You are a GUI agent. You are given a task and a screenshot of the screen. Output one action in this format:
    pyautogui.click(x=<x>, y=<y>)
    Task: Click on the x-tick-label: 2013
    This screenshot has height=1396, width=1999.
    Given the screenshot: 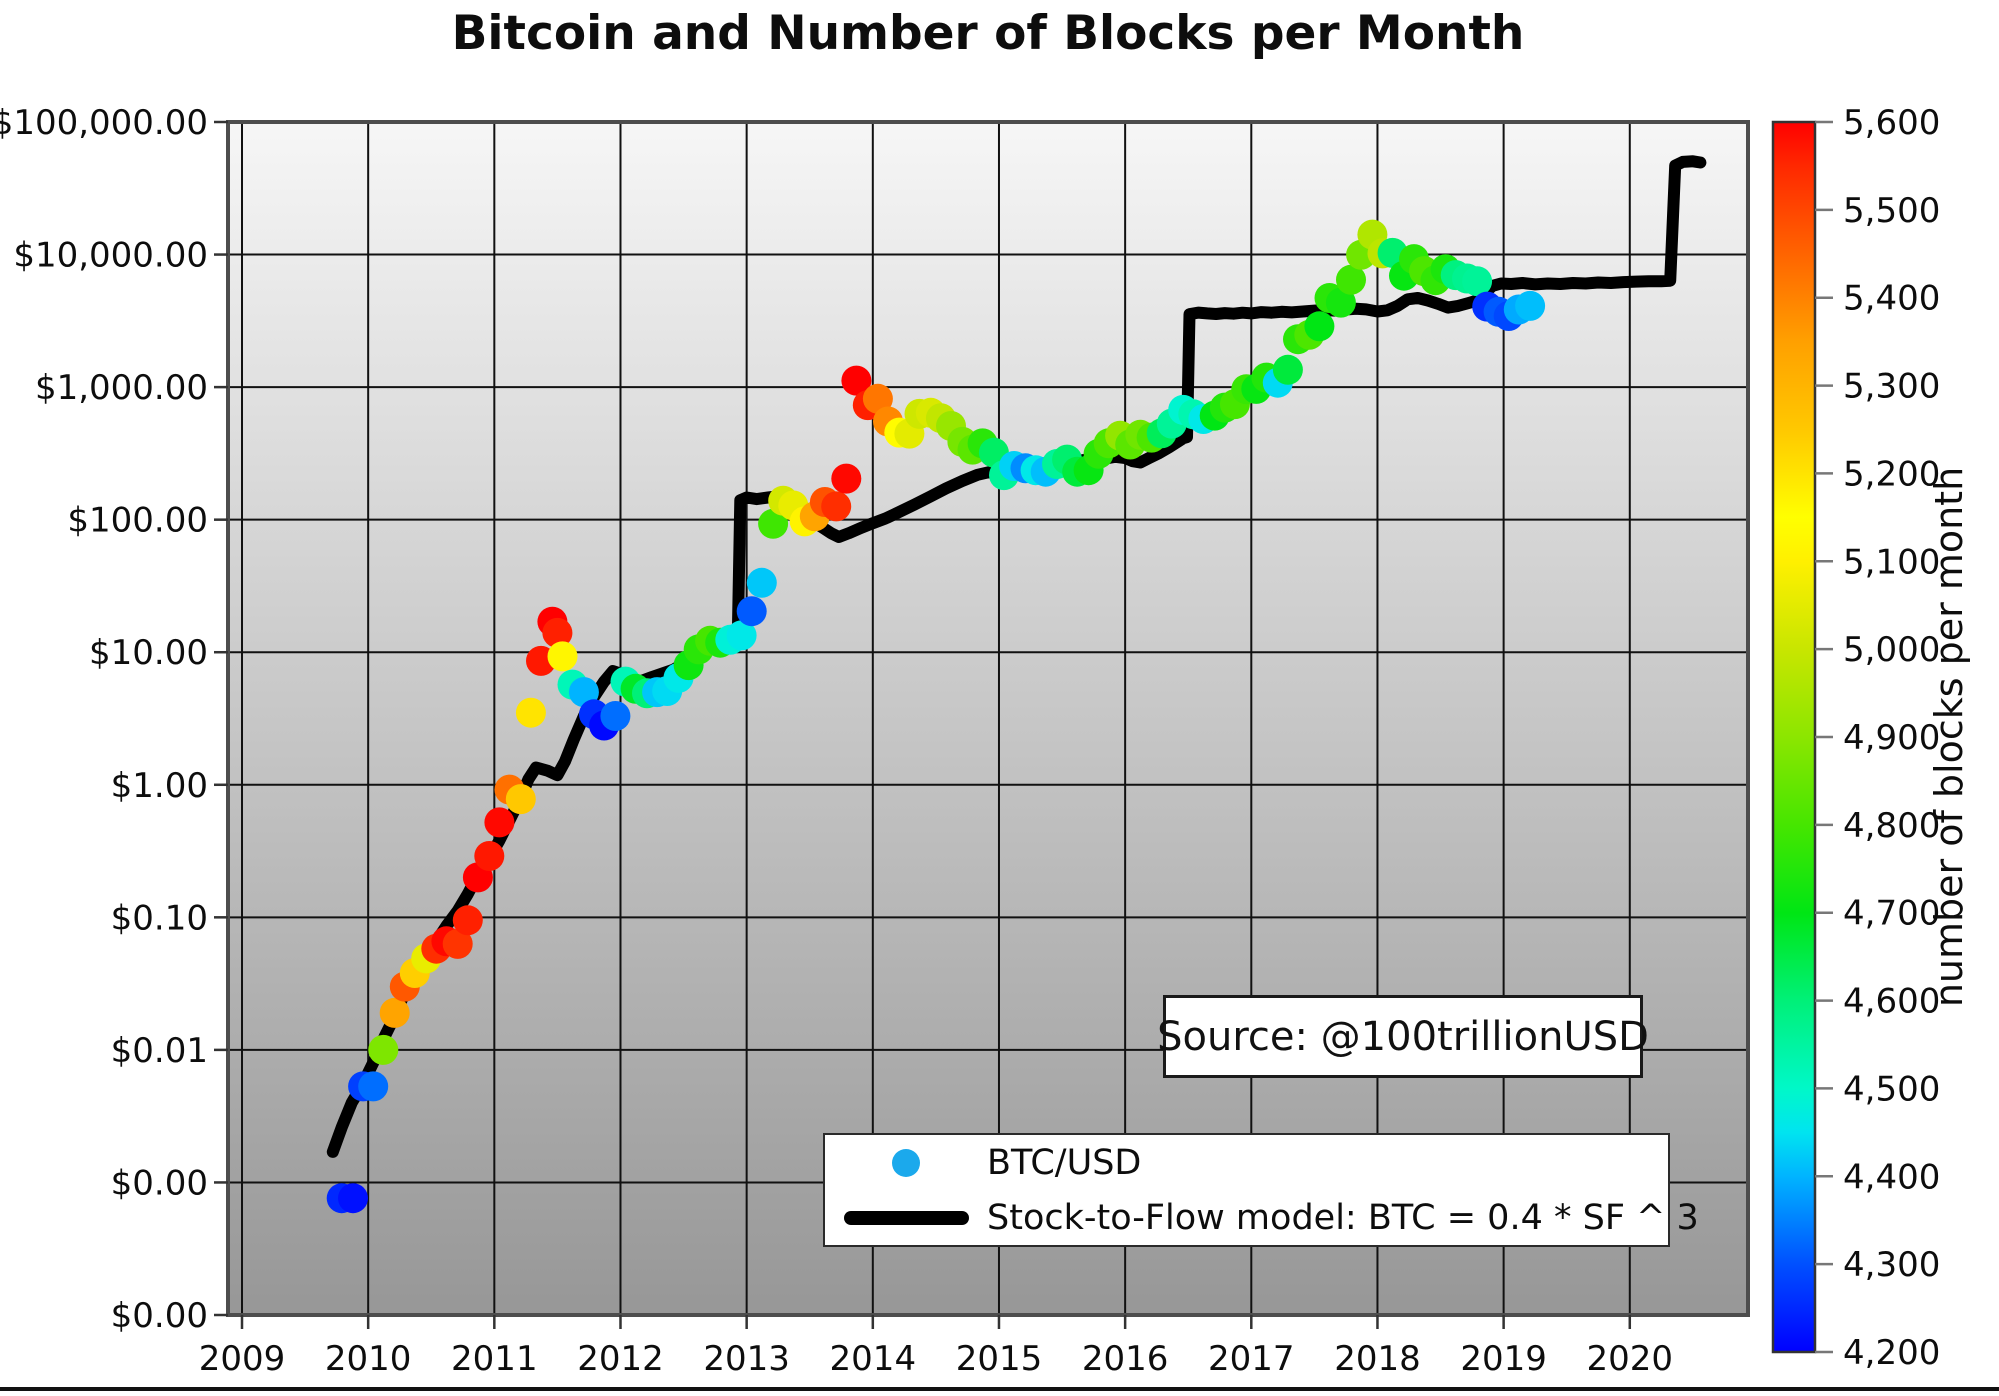 What is the action you would take?
    pyautogui.click(x=746, y=1359)
    